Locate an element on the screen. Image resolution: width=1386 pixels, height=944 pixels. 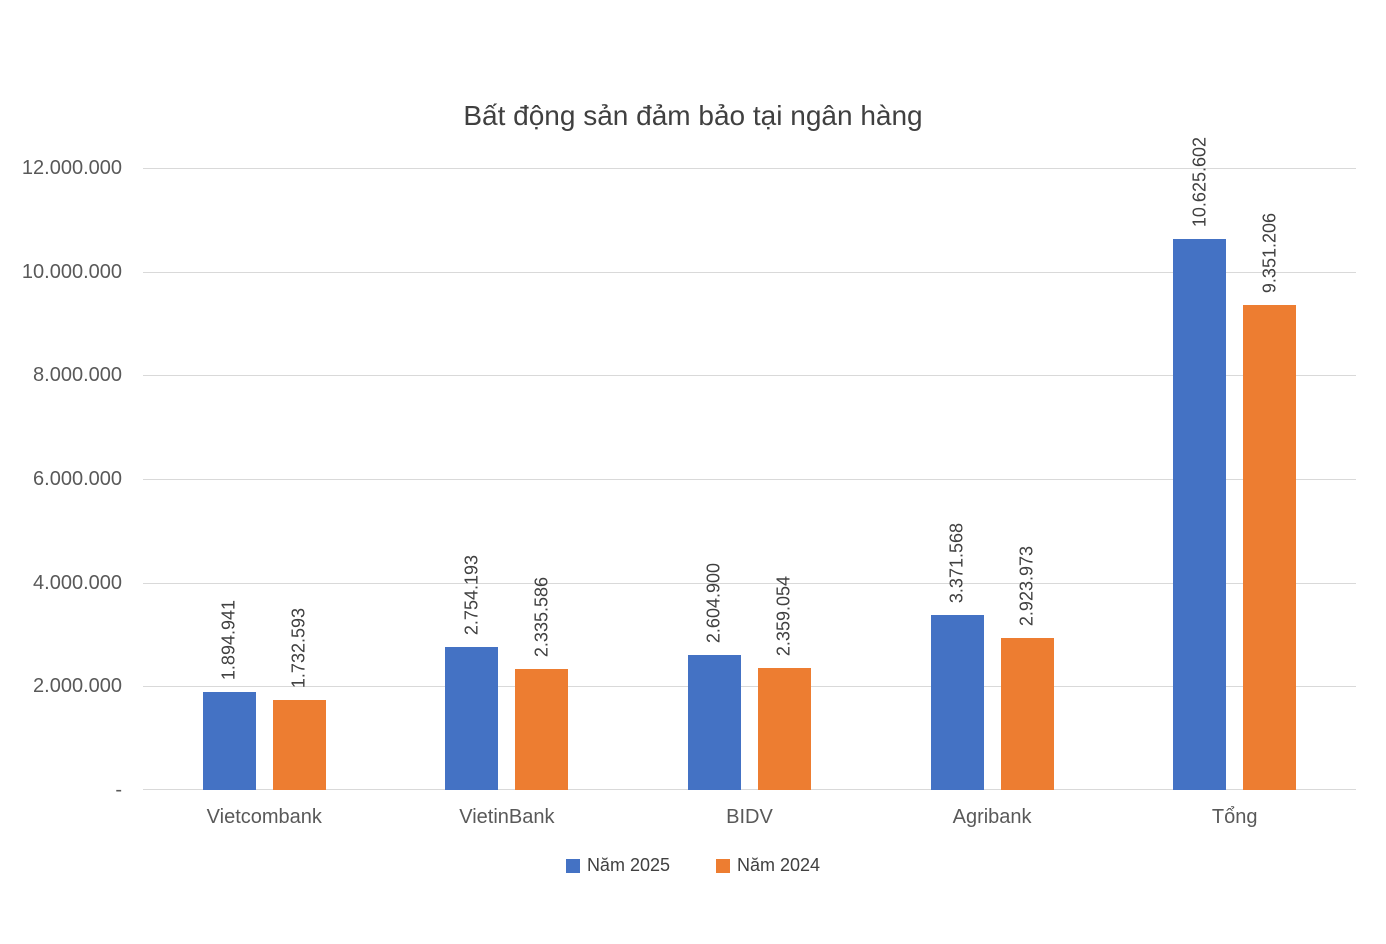
bar-nam-2025: 2.604.900 is located at coordinates (714, 676).